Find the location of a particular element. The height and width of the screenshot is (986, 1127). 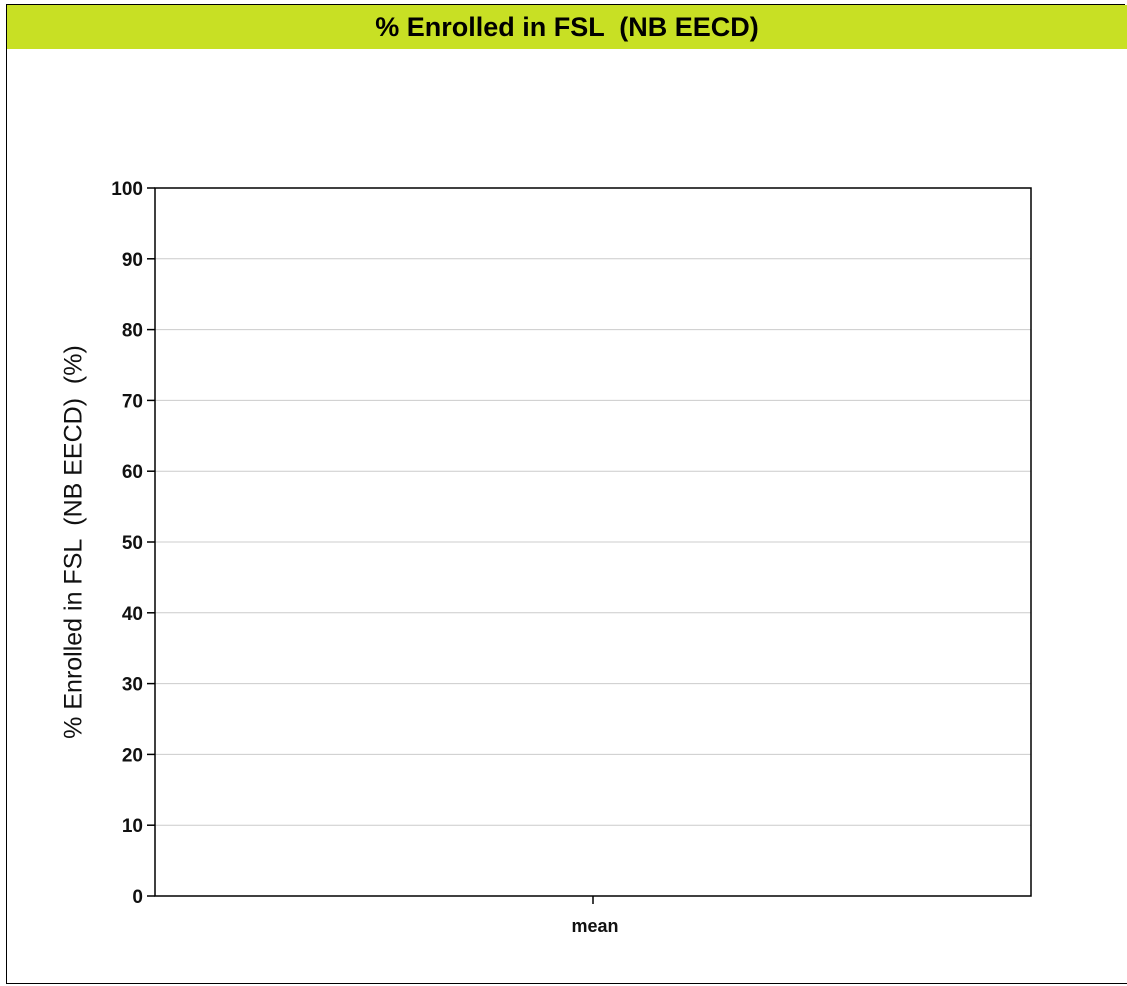

y-axis-title: % Enrolled in FSL (NB EECD) (%) is located at coordinates (74, 542).